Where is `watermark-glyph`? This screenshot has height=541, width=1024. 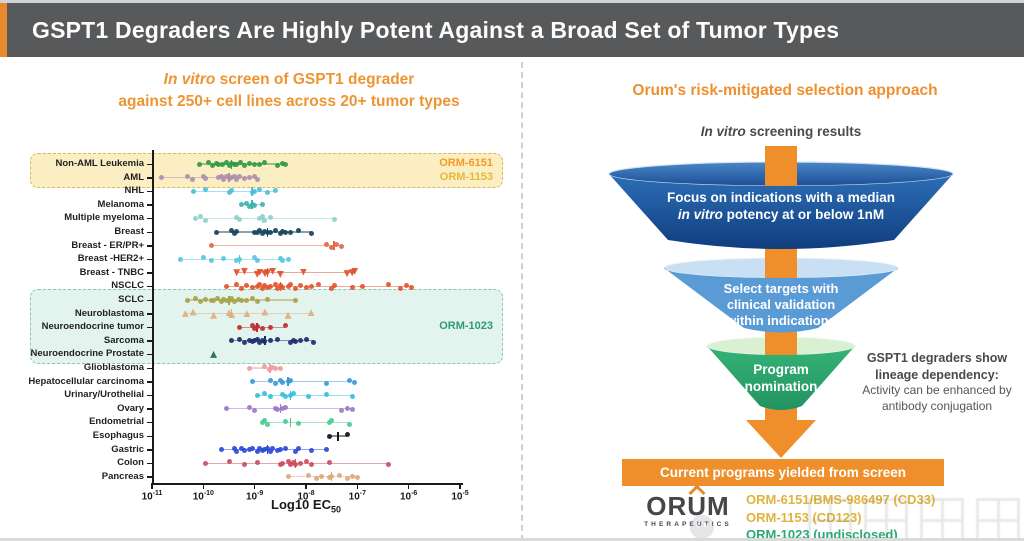 watermark-glyph is located at coordinates (998, 519).